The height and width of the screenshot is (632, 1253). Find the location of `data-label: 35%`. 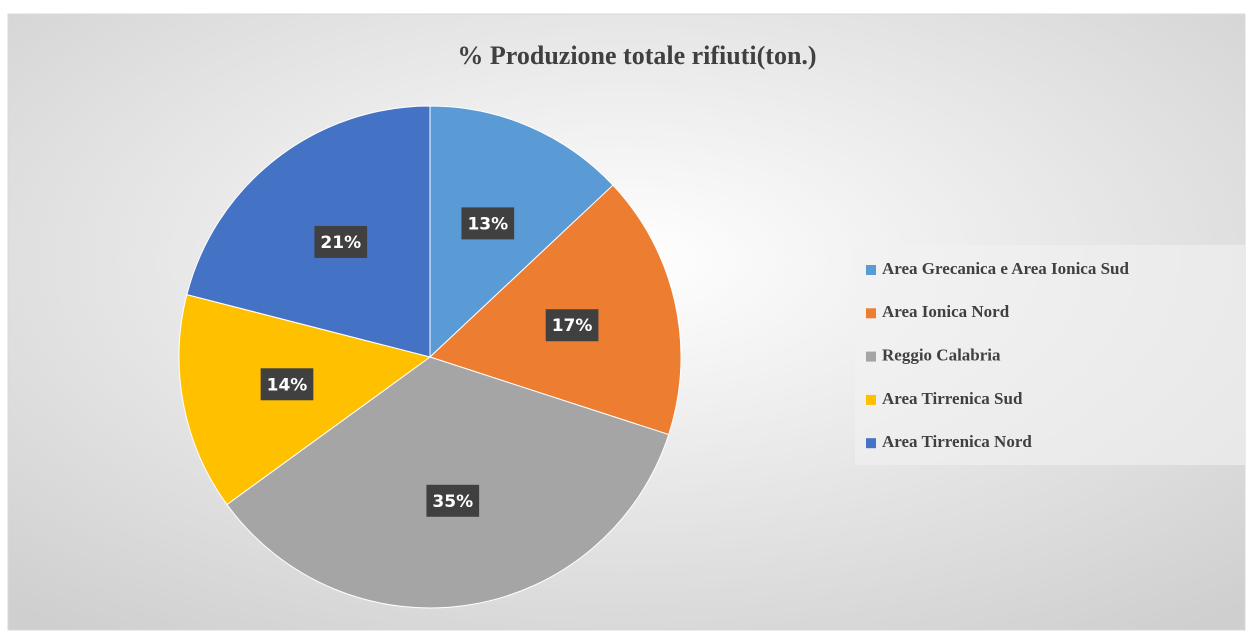

data-label: 35% is located at coordinates (452, 502).